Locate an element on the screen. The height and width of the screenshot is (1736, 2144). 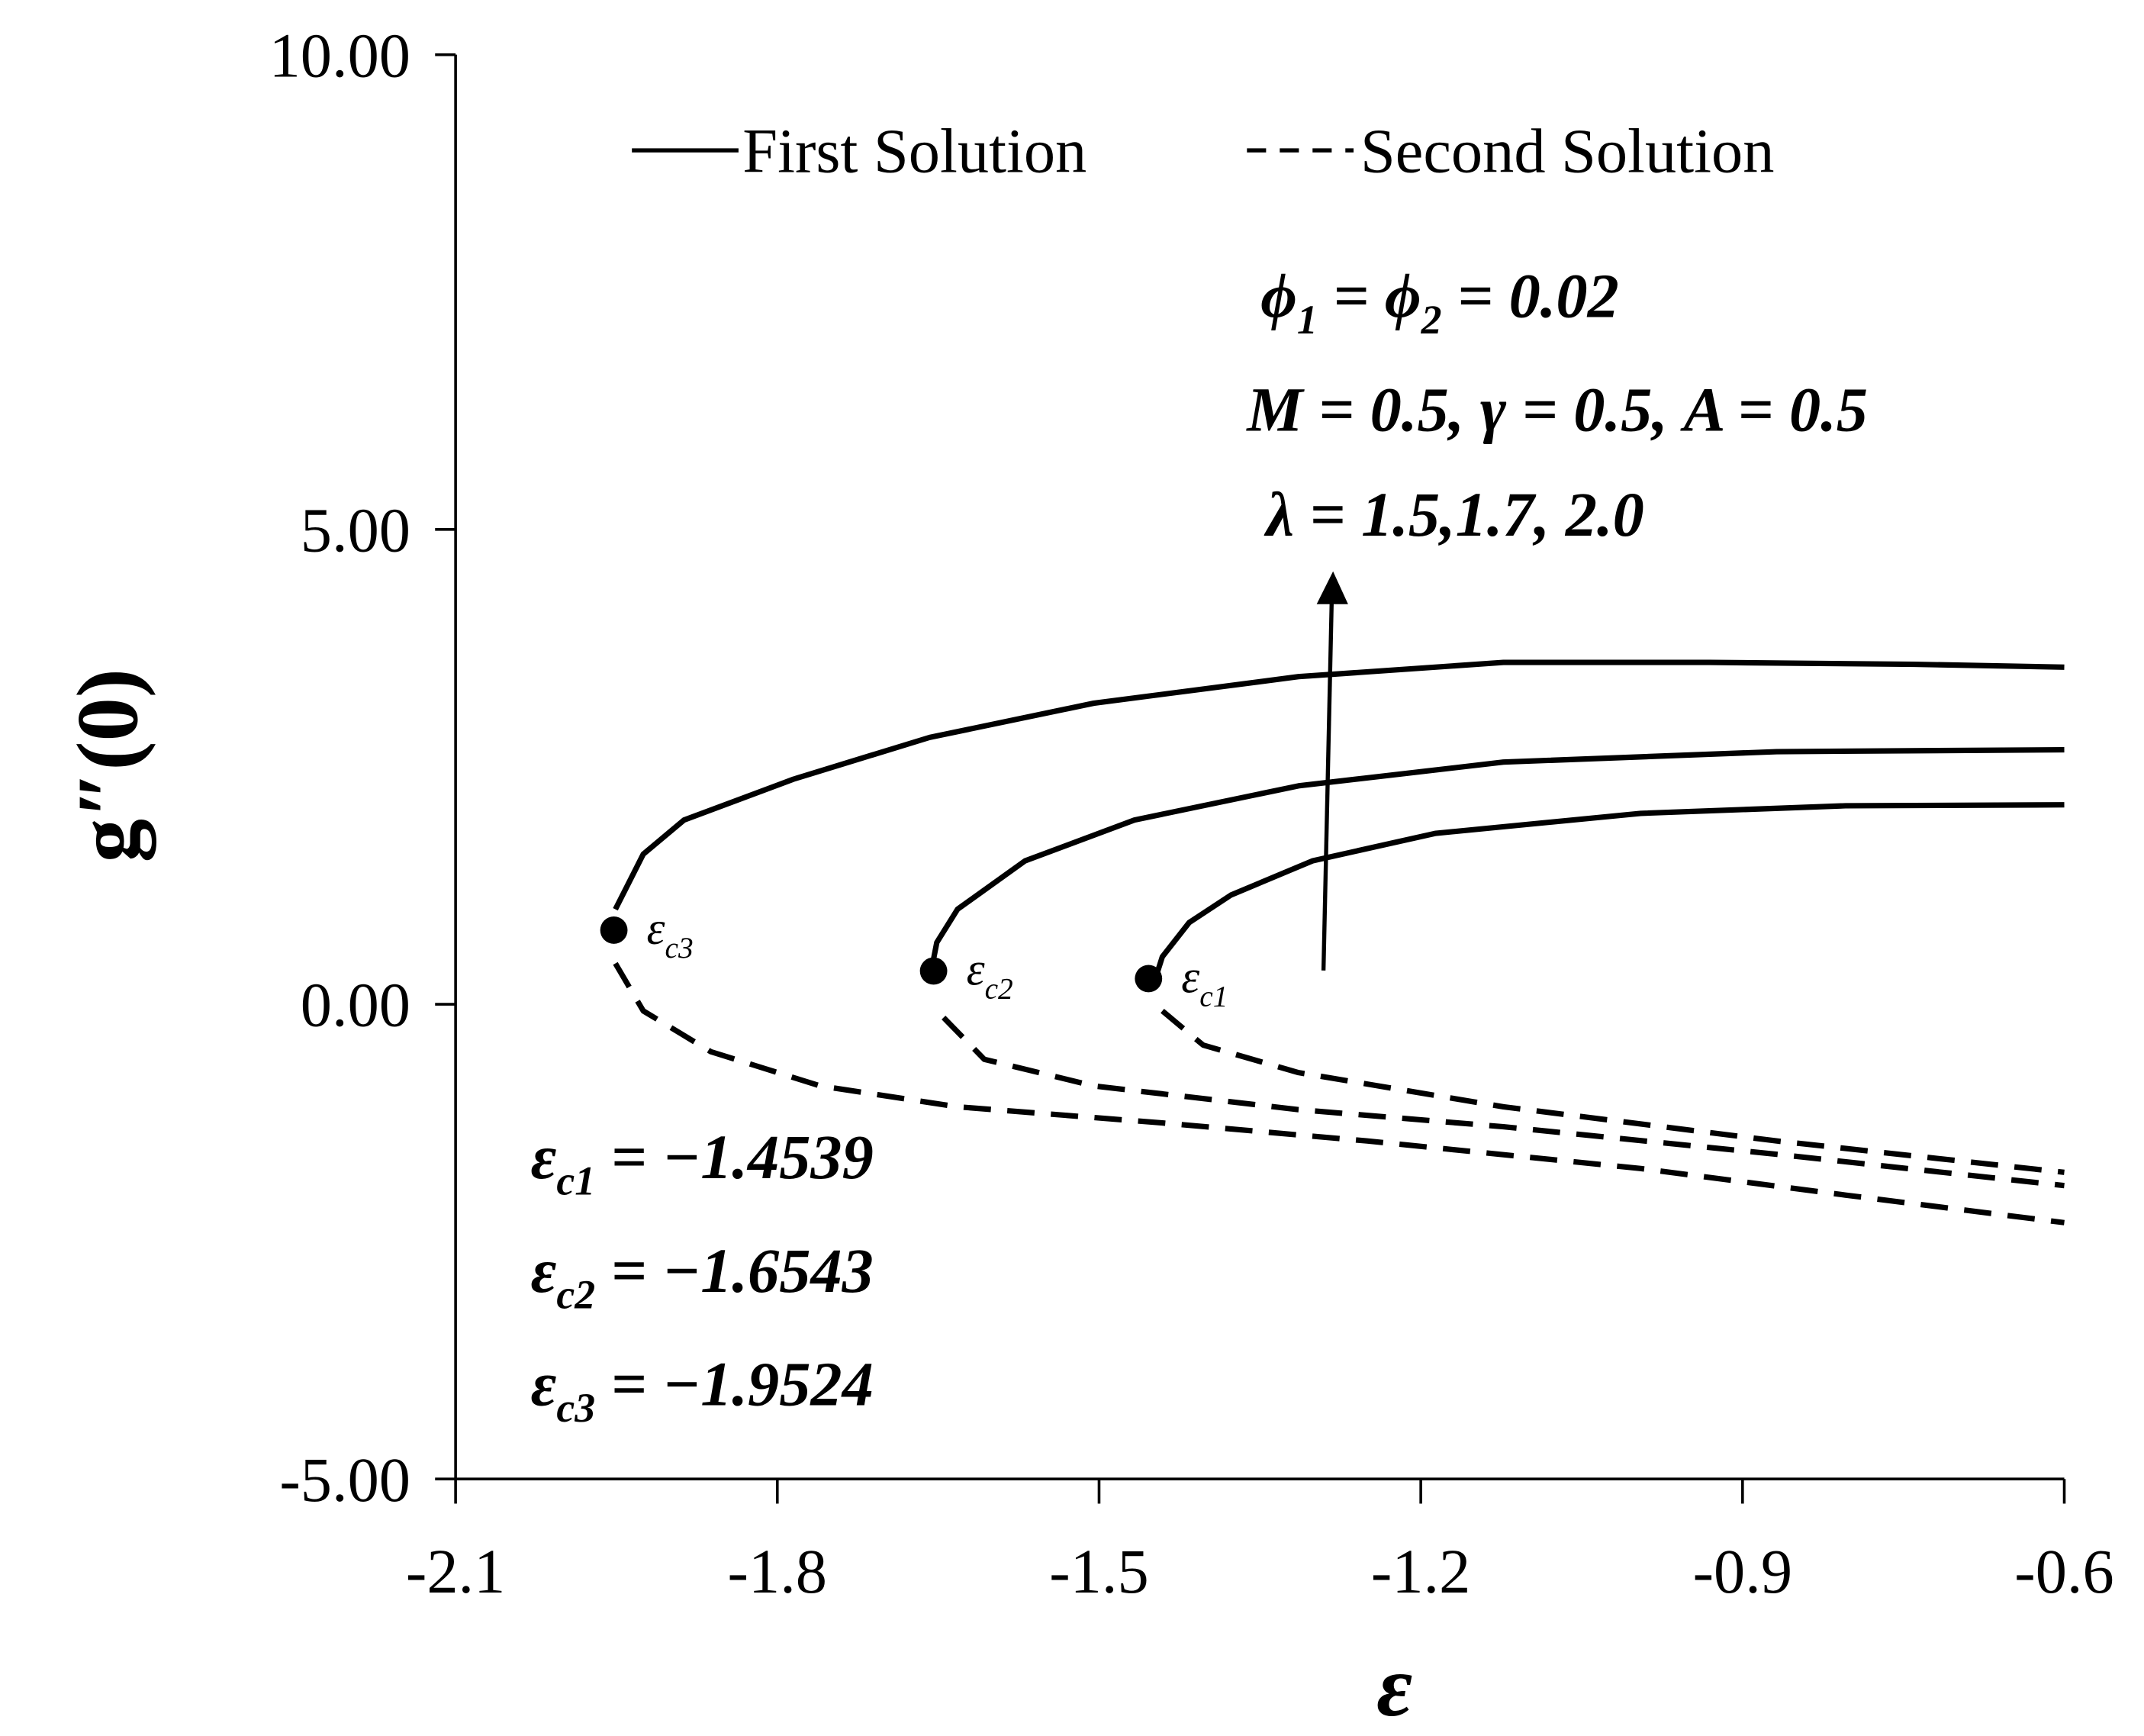
annotation: εc1 = −1.4539 is located at coordinates (702, 1162).